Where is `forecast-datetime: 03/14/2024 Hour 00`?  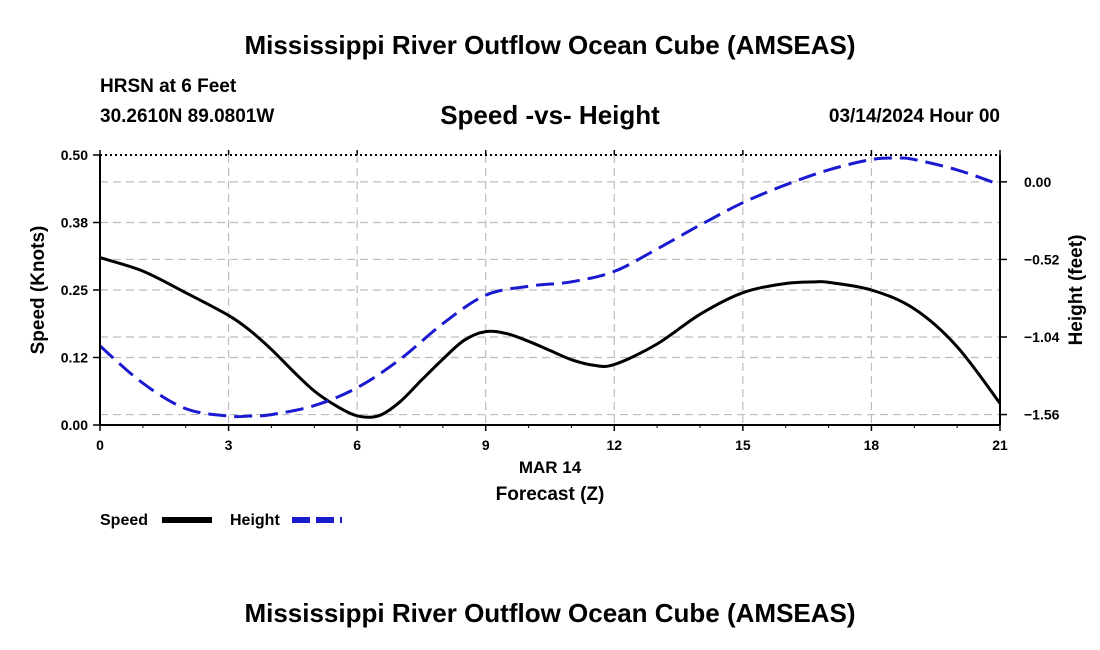
forecast-datetime: 03/14/2024 Hour 00 is located at coordinates (914, 116).